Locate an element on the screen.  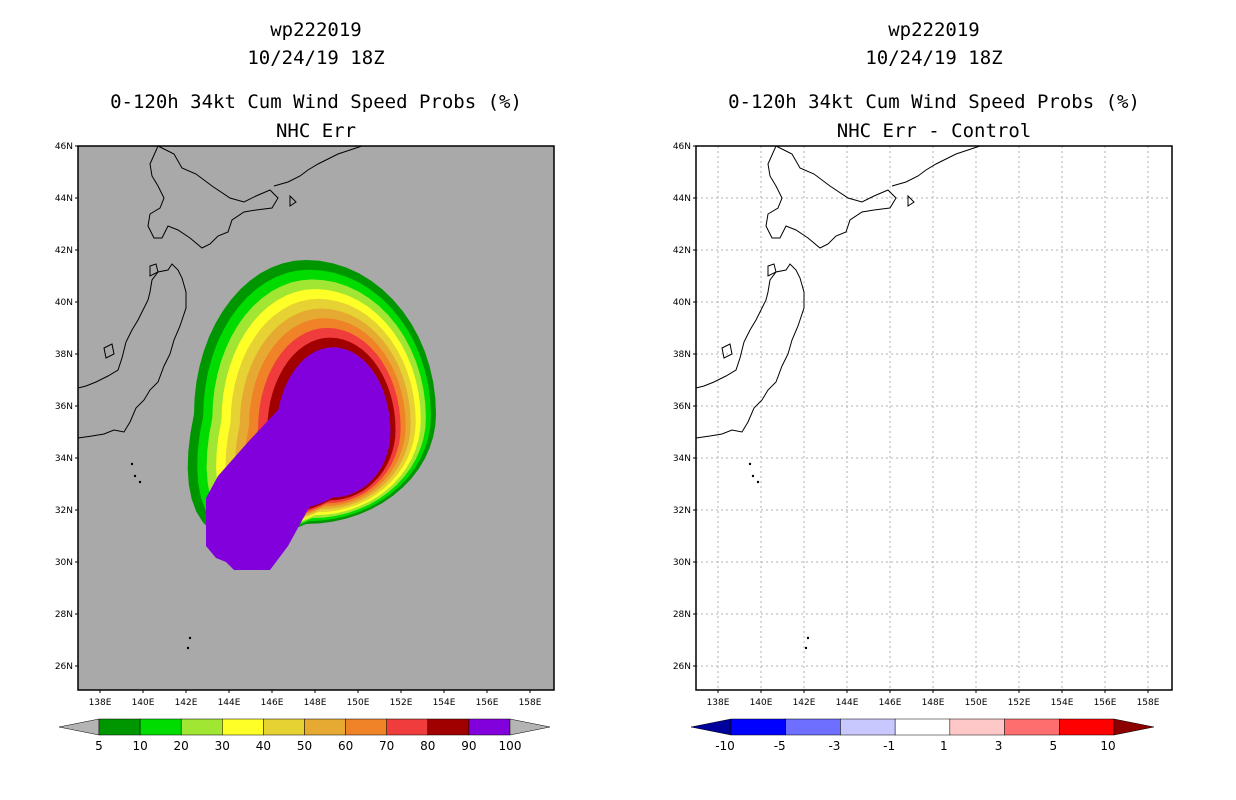
colorbar-label: -1 is located at coordinates (889, 746).